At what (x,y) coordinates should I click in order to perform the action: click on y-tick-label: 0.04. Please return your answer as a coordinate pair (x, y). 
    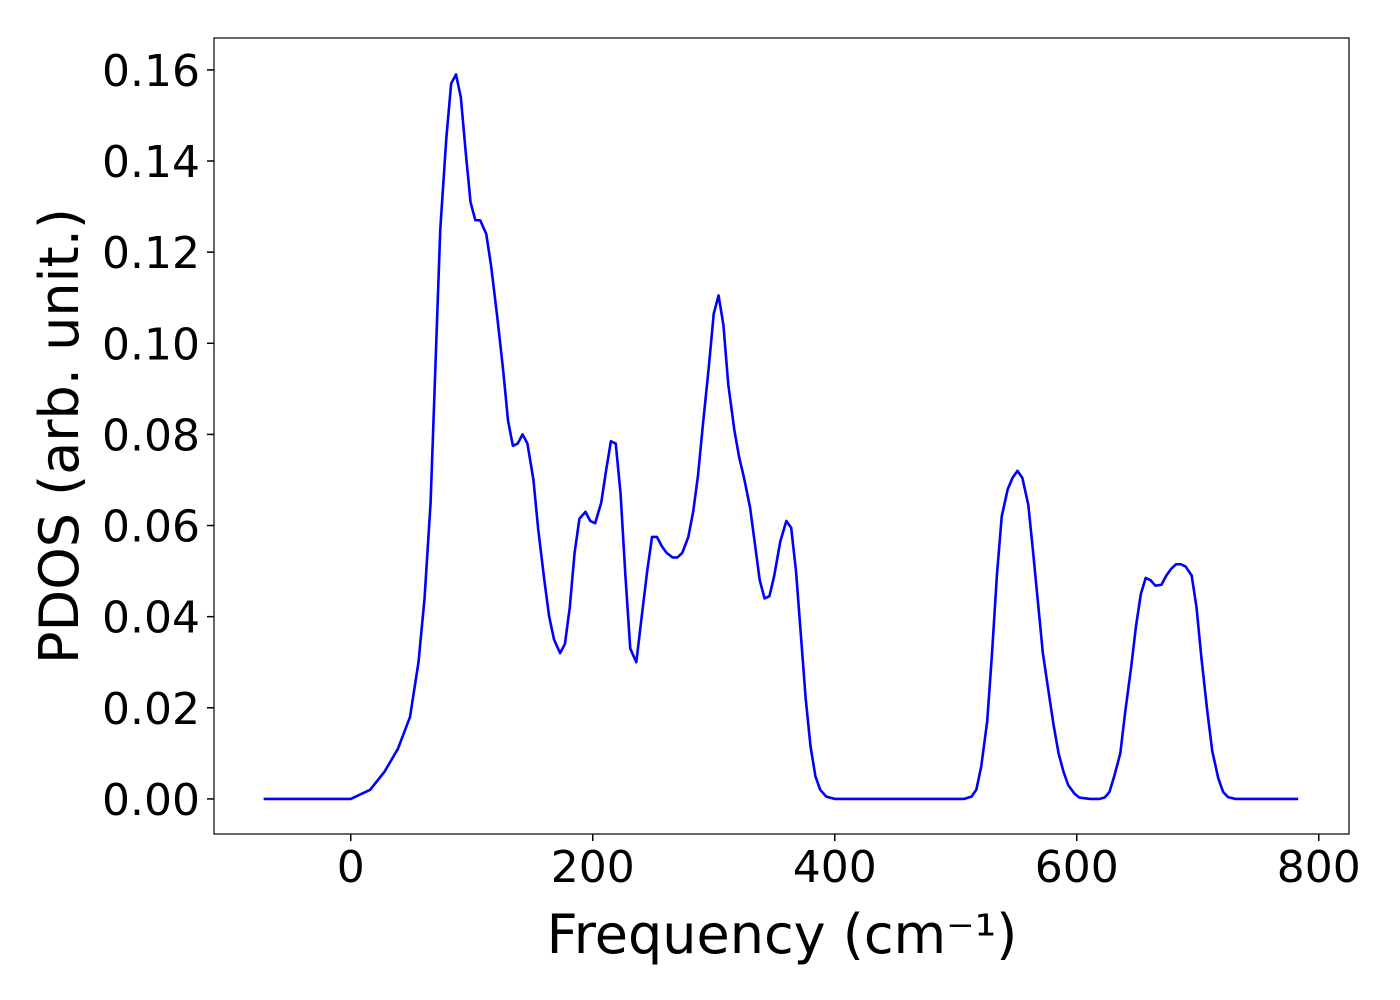
    Looking at the image, I should click on (151, 618).